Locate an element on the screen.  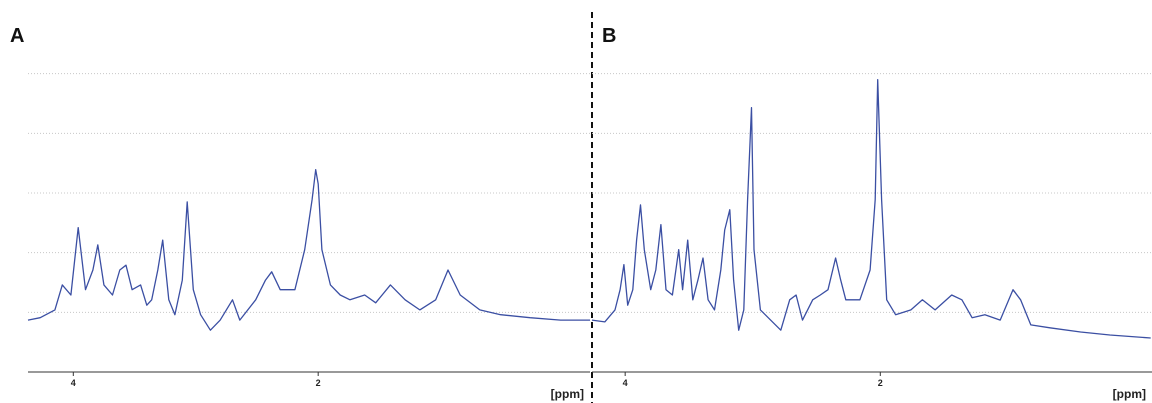
panel-title: B is located at coordinates (609, 36).